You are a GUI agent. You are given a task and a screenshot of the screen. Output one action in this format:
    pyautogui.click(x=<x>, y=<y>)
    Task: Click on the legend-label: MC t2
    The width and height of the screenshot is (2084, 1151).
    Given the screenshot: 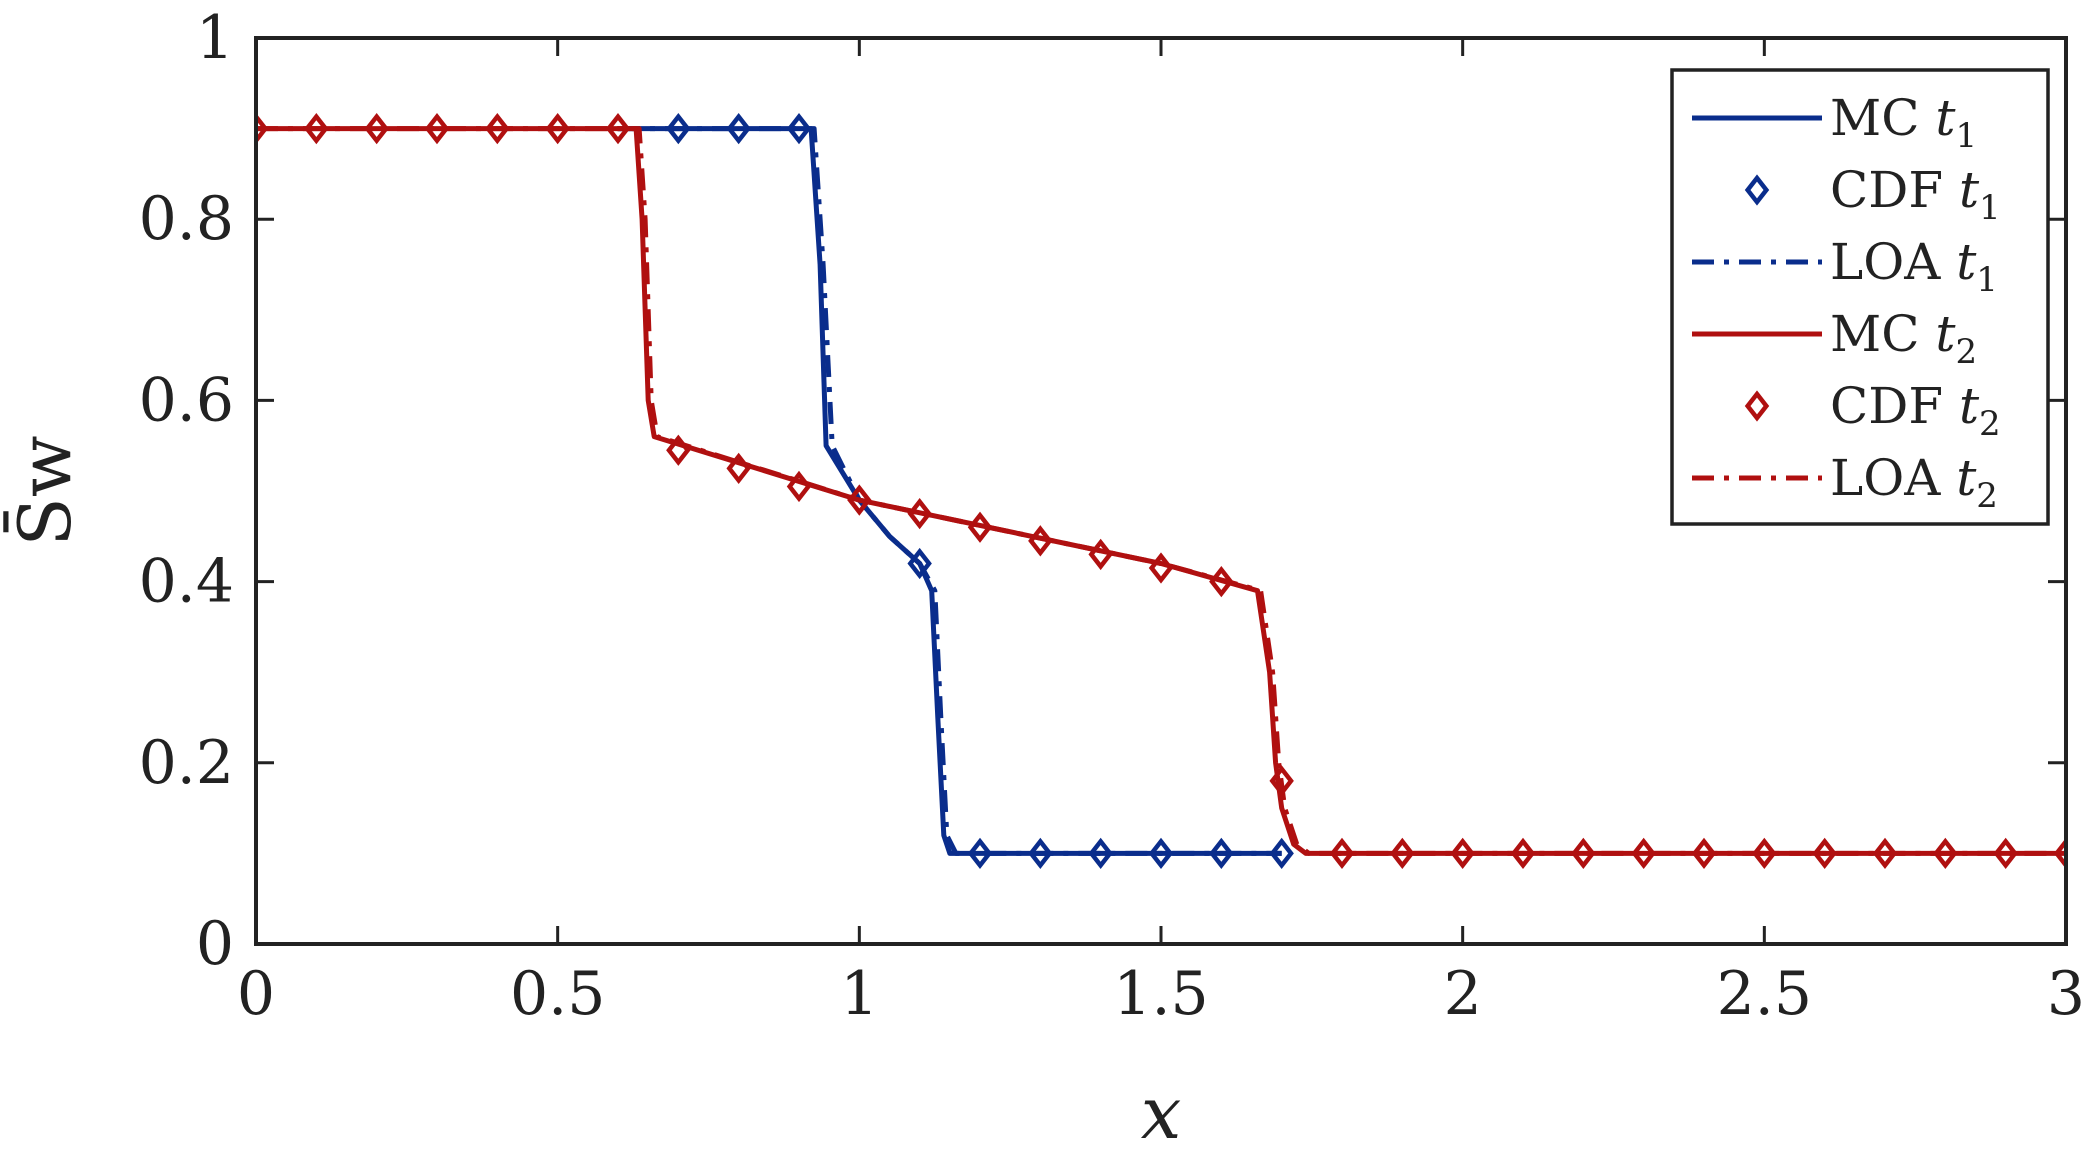 What is the action you would take?
    pyautogui.click(x=1903, y=338)
    